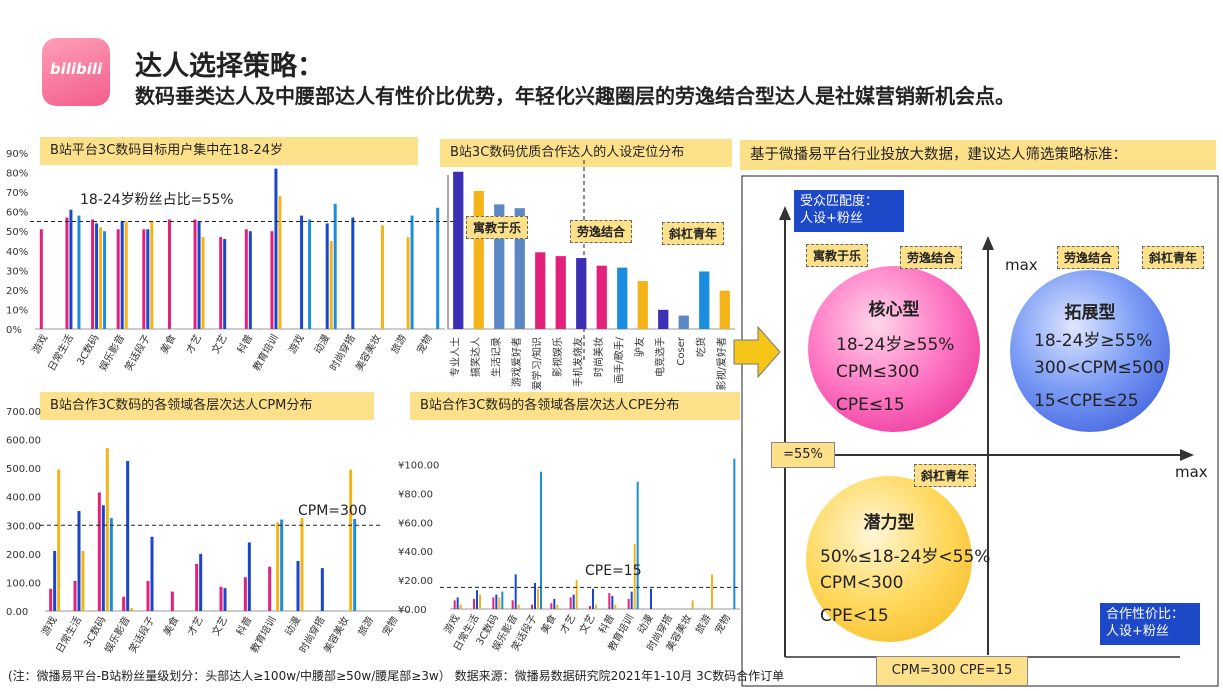 The image size is (1223, 691). I want to click on age-x-label: 游戏, so click(39, 344).